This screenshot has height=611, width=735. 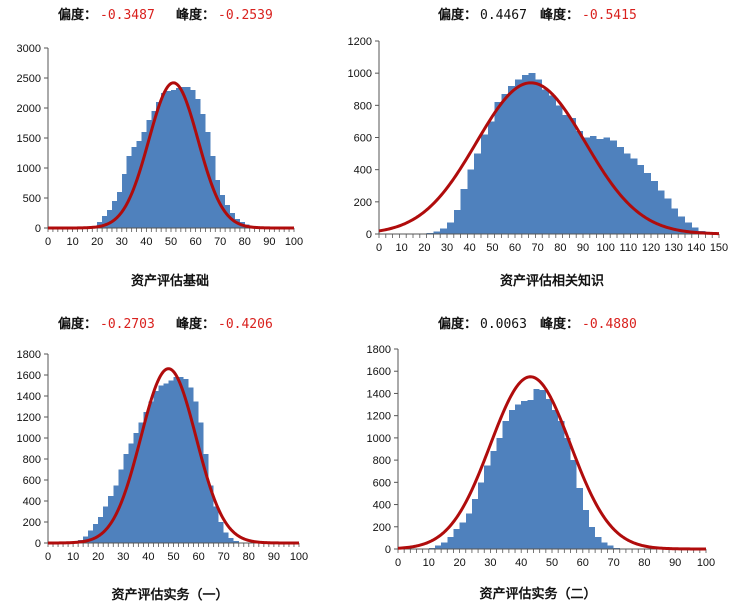 I want to click on y-tick-label: 0, so click(x=38, y=229).